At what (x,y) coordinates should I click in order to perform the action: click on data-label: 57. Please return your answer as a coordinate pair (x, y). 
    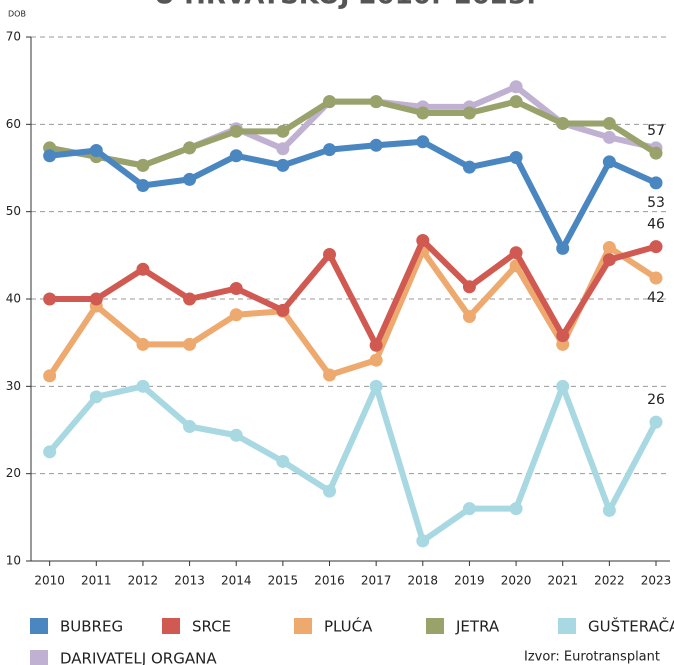
    Looking at the image, I should click on (656, 131).